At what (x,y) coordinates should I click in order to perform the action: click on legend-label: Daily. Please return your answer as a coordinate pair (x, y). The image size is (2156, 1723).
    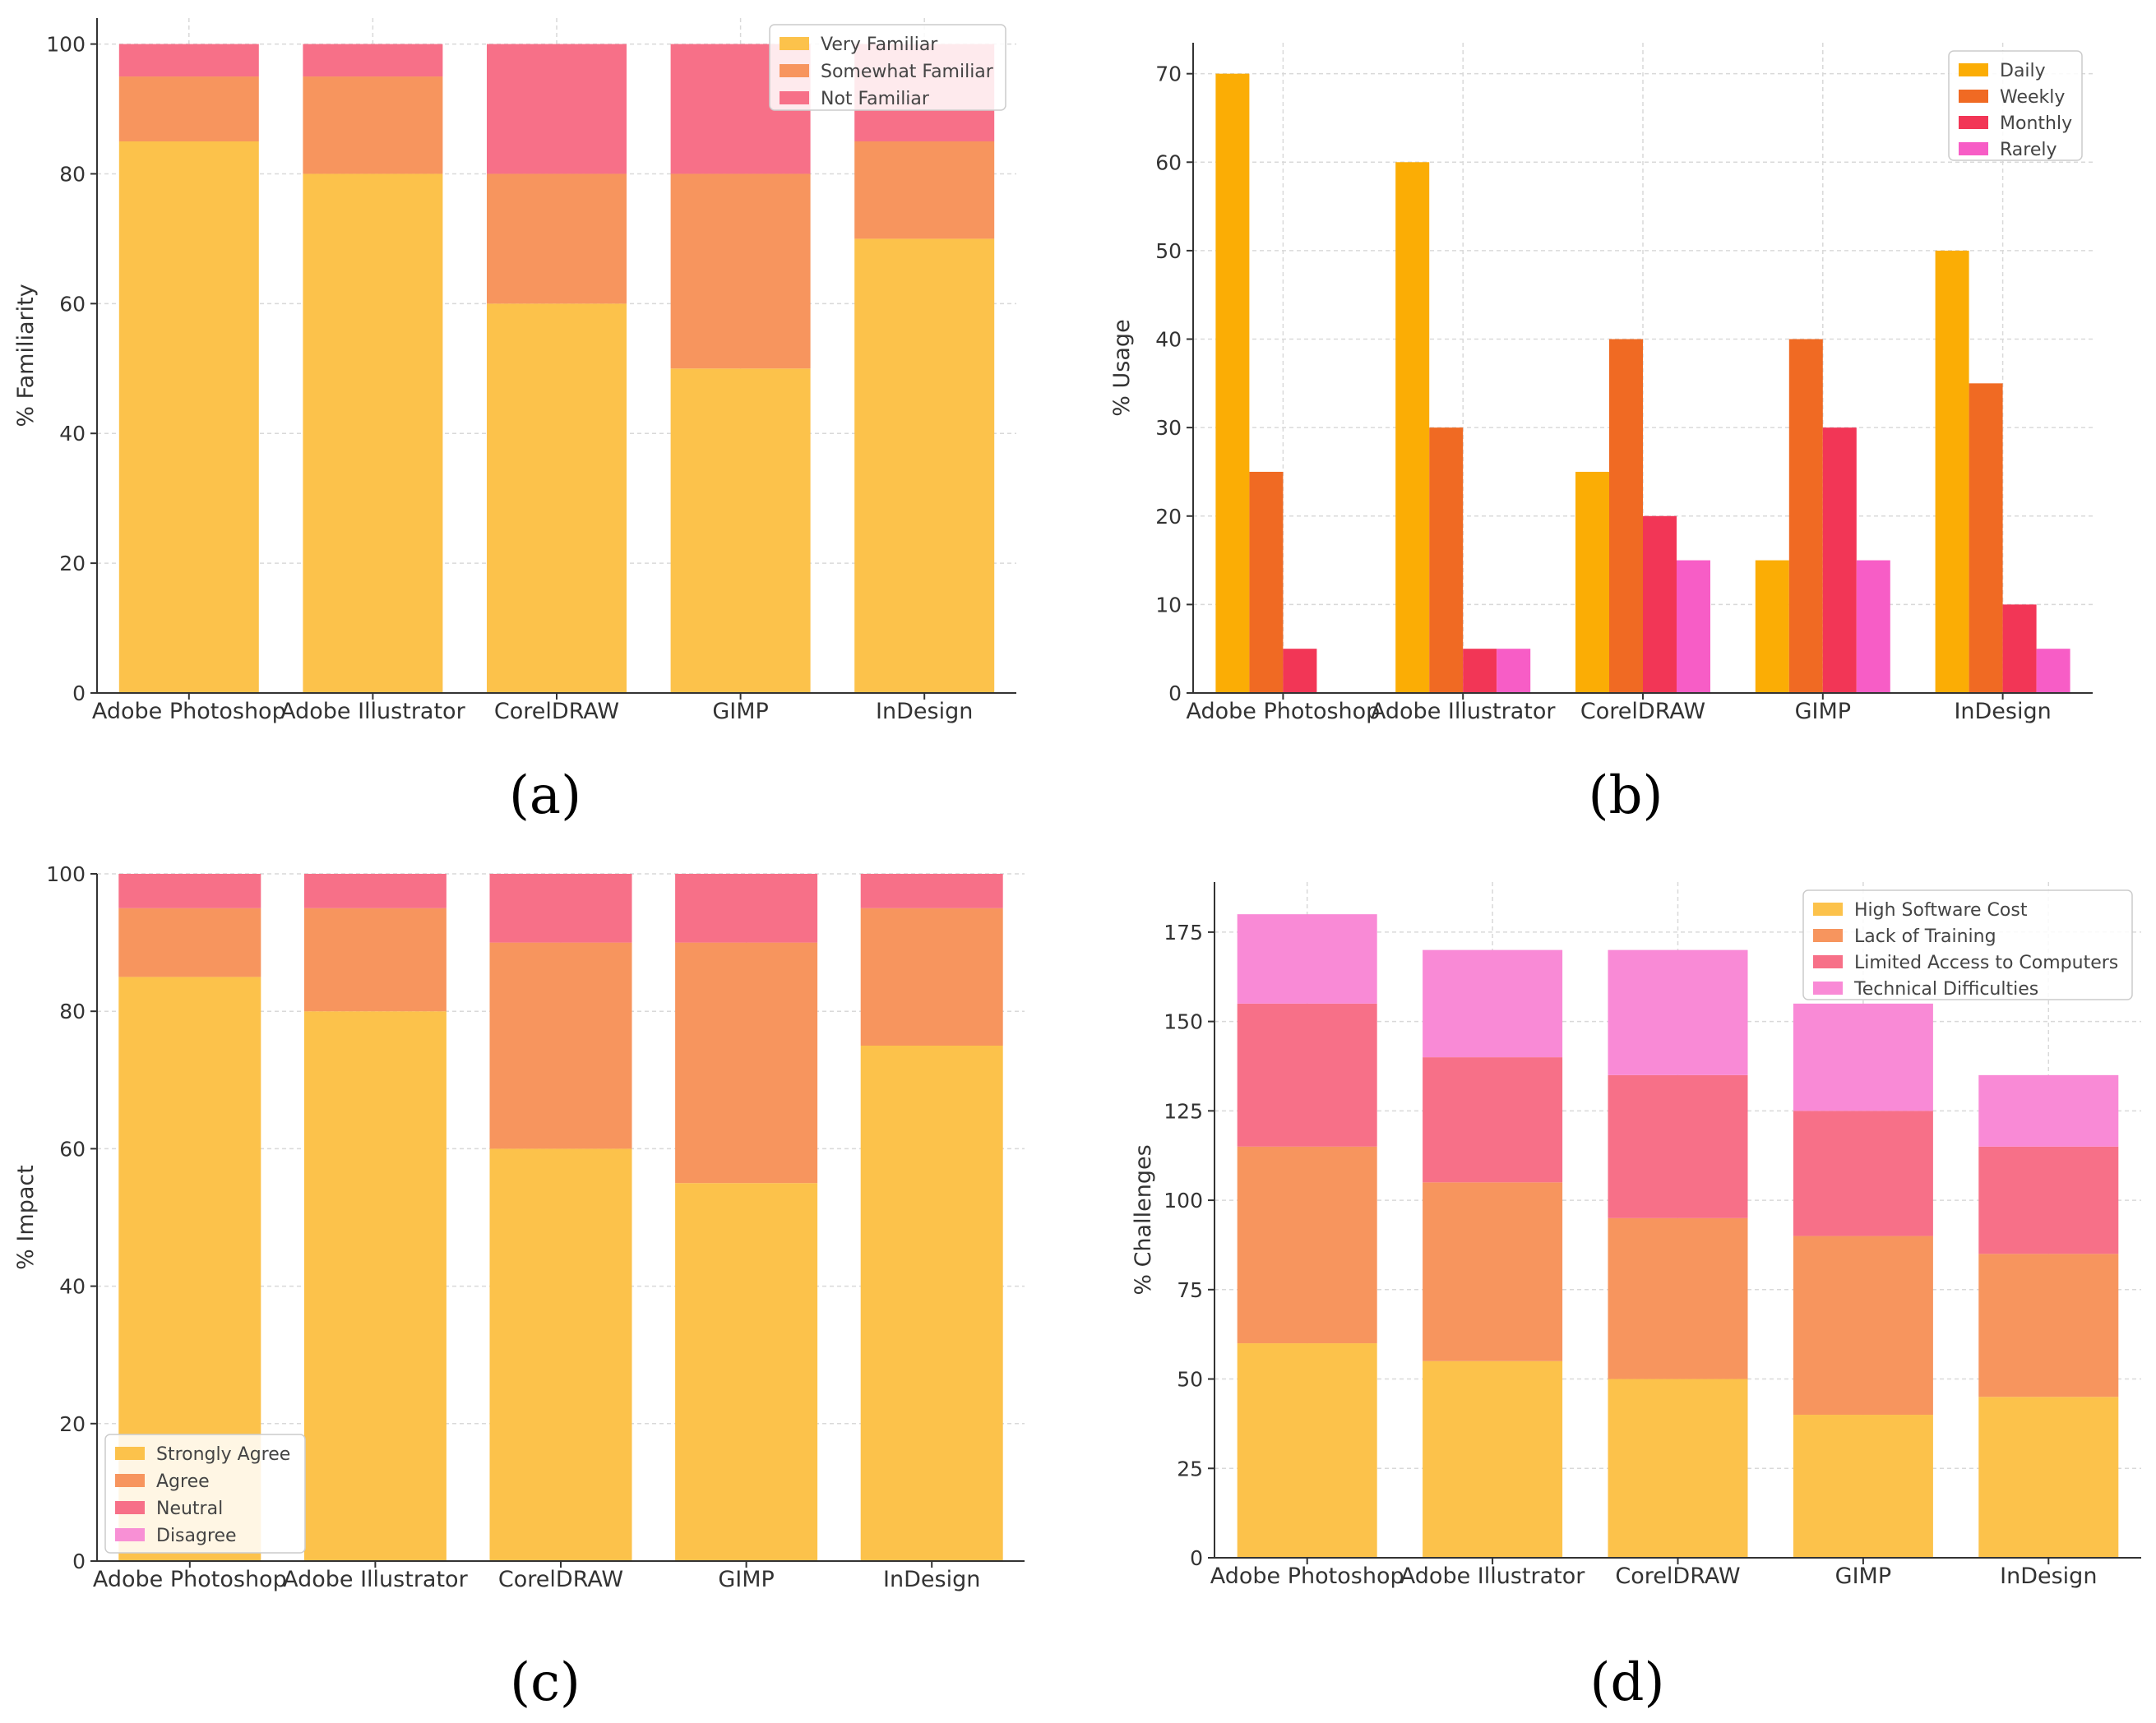
    Looking at the image, I should click on (2023, 71).